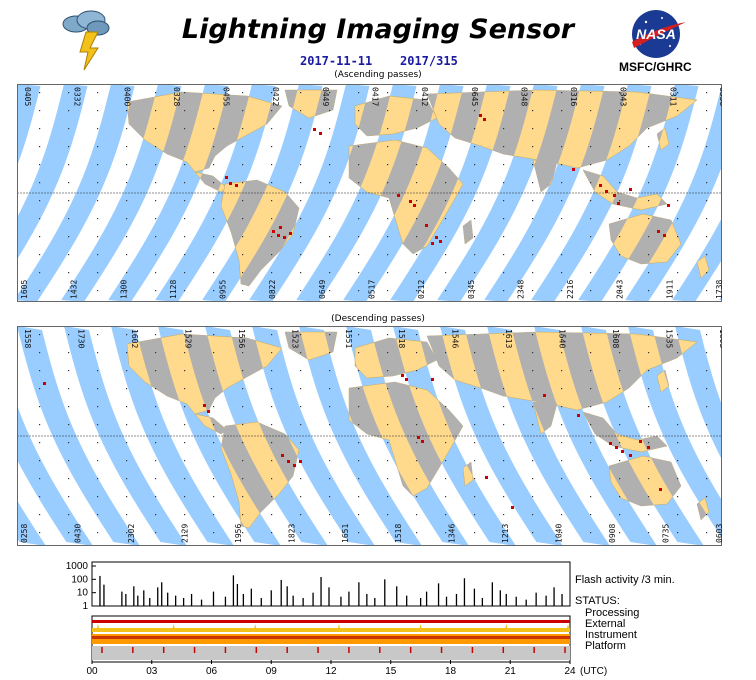 This screenshot has height=680, width=756. What do you see at coordinates (672, 96) in the screenshot?
I see `pass-time-top: 0311` at bounding box center [672, 96].